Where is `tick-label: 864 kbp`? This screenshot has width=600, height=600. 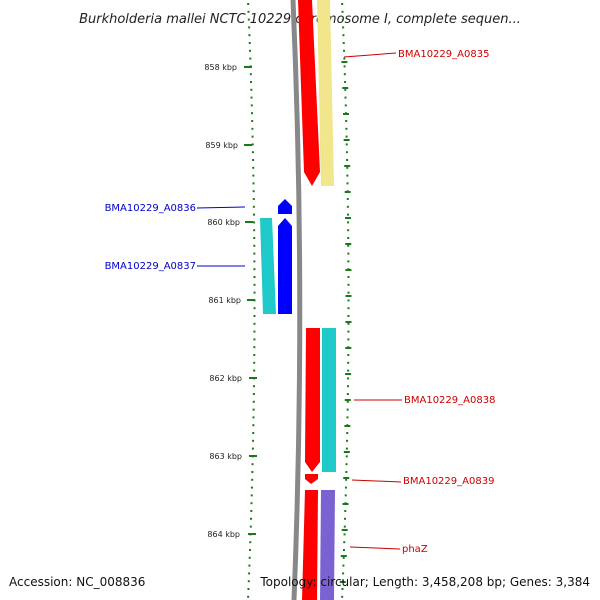 tick-label: 864 kbp is located at coordinates (223, 534).